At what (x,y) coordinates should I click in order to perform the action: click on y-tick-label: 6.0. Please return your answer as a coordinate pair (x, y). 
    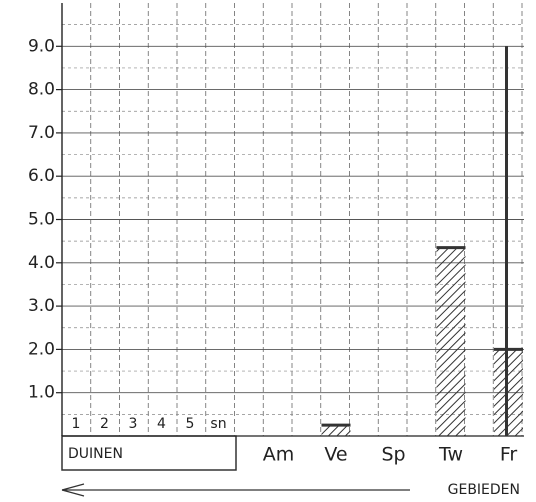
    Looking at the image, I should click on (41, 176).